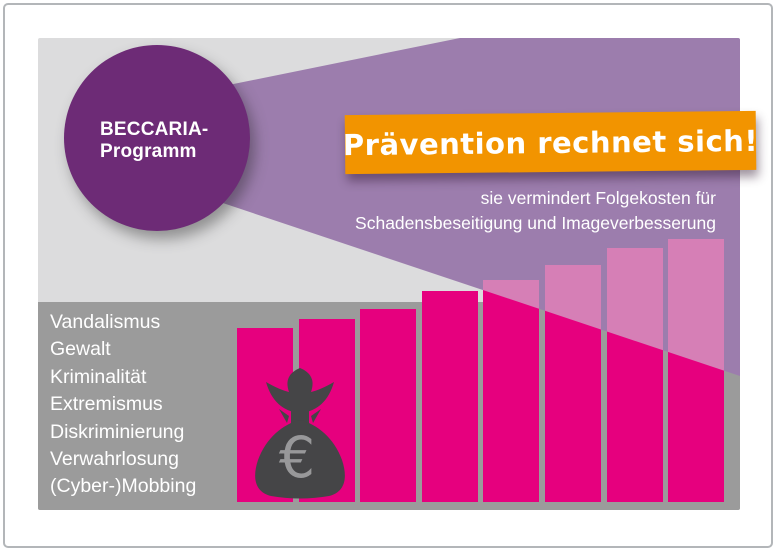 The width and height of the screenshot is (780, 555). I want to click on program-circle, so click(157, 138).